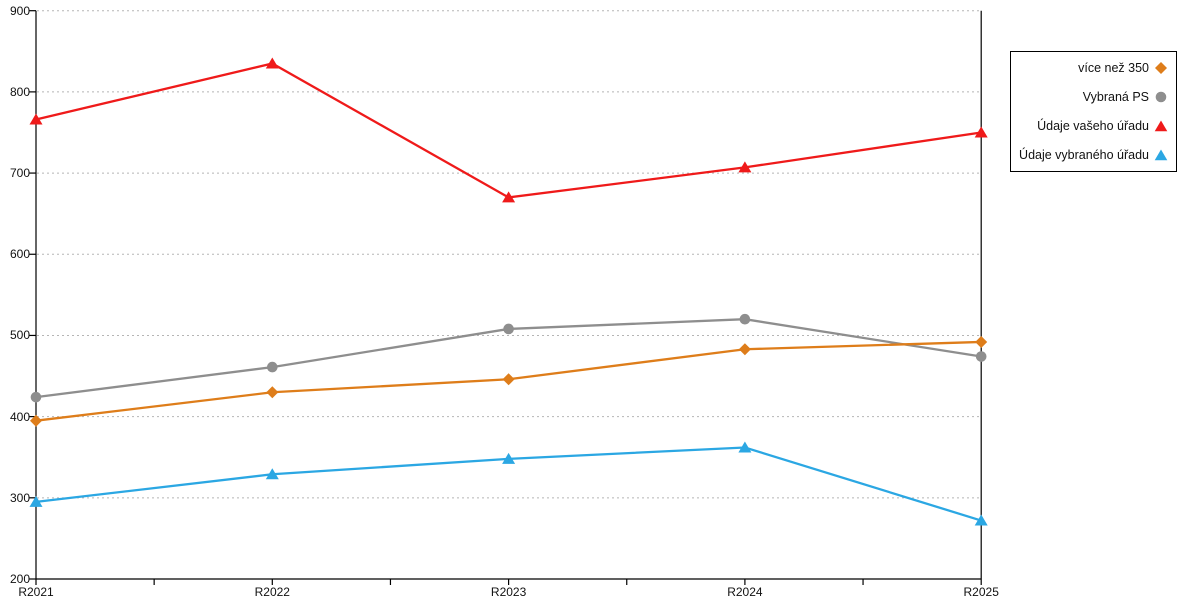 This screenshot has height=600, width=1200. Describe the element at coordinates (981, 520) in the screenshot. I see `series-3-point-4-marker` at that location.